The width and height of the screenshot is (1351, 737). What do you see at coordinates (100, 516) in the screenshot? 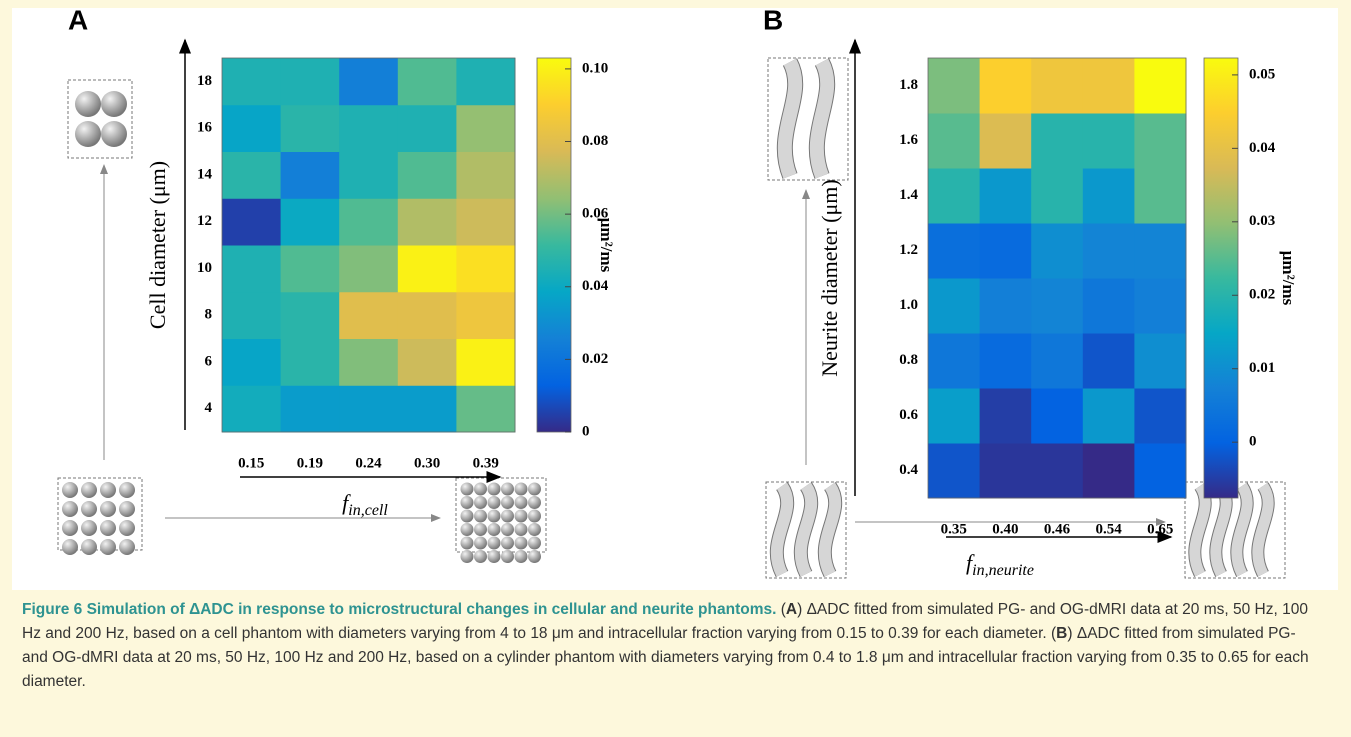
I see `cell-icon-bottom` at bounding box center [100, 516].